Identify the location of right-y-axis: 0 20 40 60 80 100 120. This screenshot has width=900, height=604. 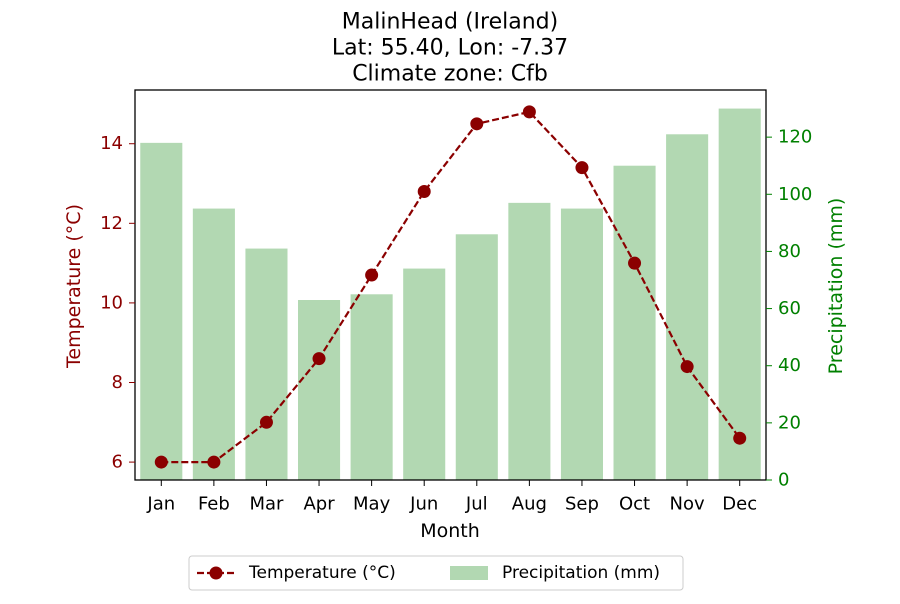
(789, 309).